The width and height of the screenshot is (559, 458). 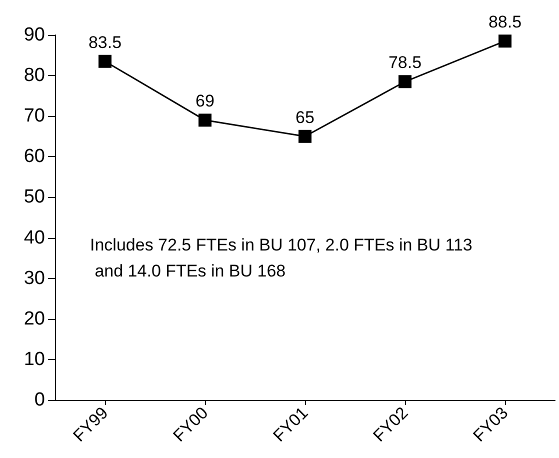 I want to click on y-tick-label: 50, so click(x=34, y=197).